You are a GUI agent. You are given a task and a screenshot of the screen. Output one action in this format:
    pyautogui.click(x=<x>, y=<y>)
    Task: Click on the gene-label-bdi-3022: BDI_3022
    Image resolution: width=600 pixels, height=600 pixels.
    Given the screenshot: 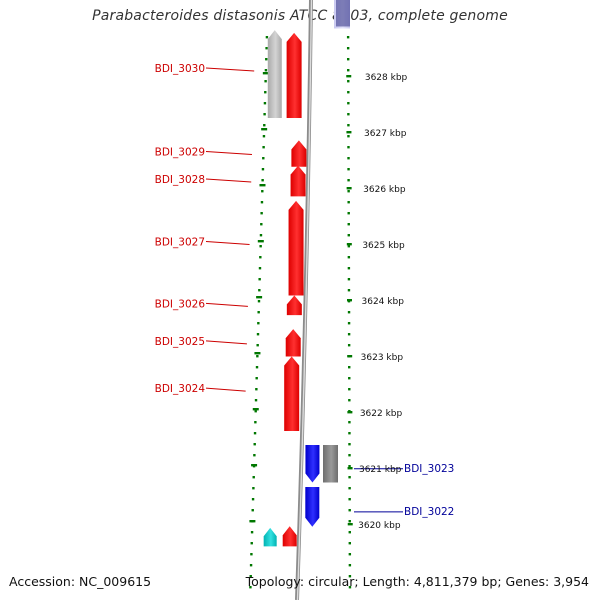 What is the action you would take?
    pyautogui.click(x=429, y=512)
    